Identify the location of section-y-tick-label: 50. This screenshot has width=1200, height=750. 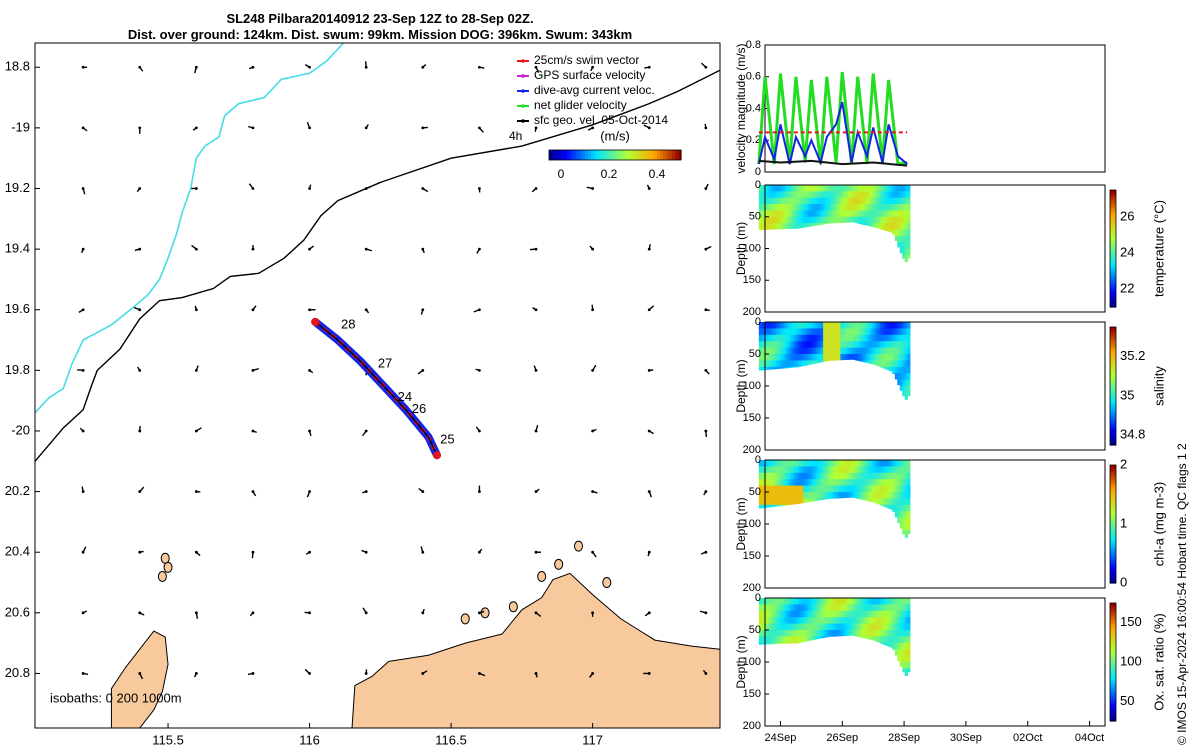
(755, 630).